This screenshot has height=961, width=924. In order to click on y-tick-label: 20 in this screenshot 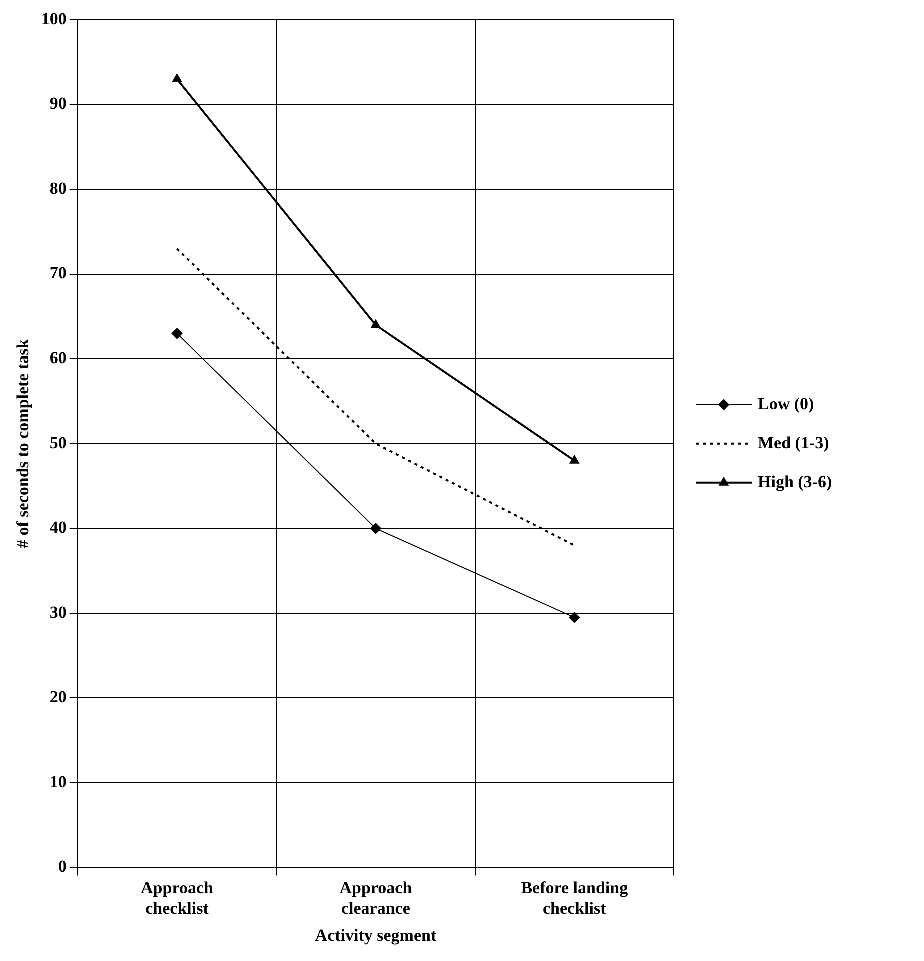, I will do `click(58, 697)`.